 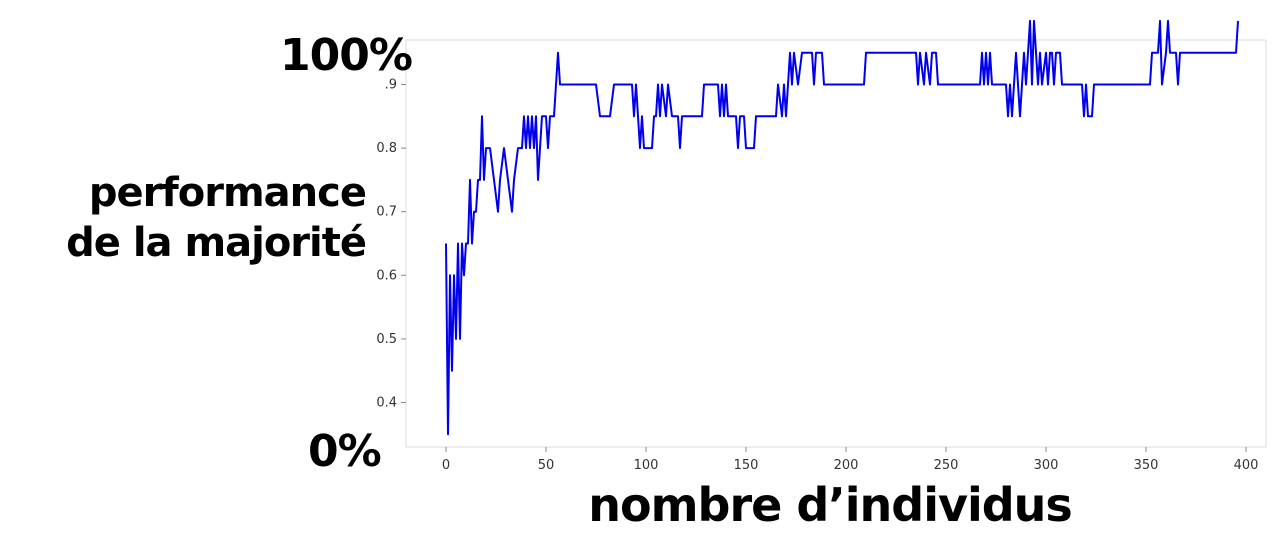 I want to click on y-axis-max-label: 100%, so click(x=346, y=55).